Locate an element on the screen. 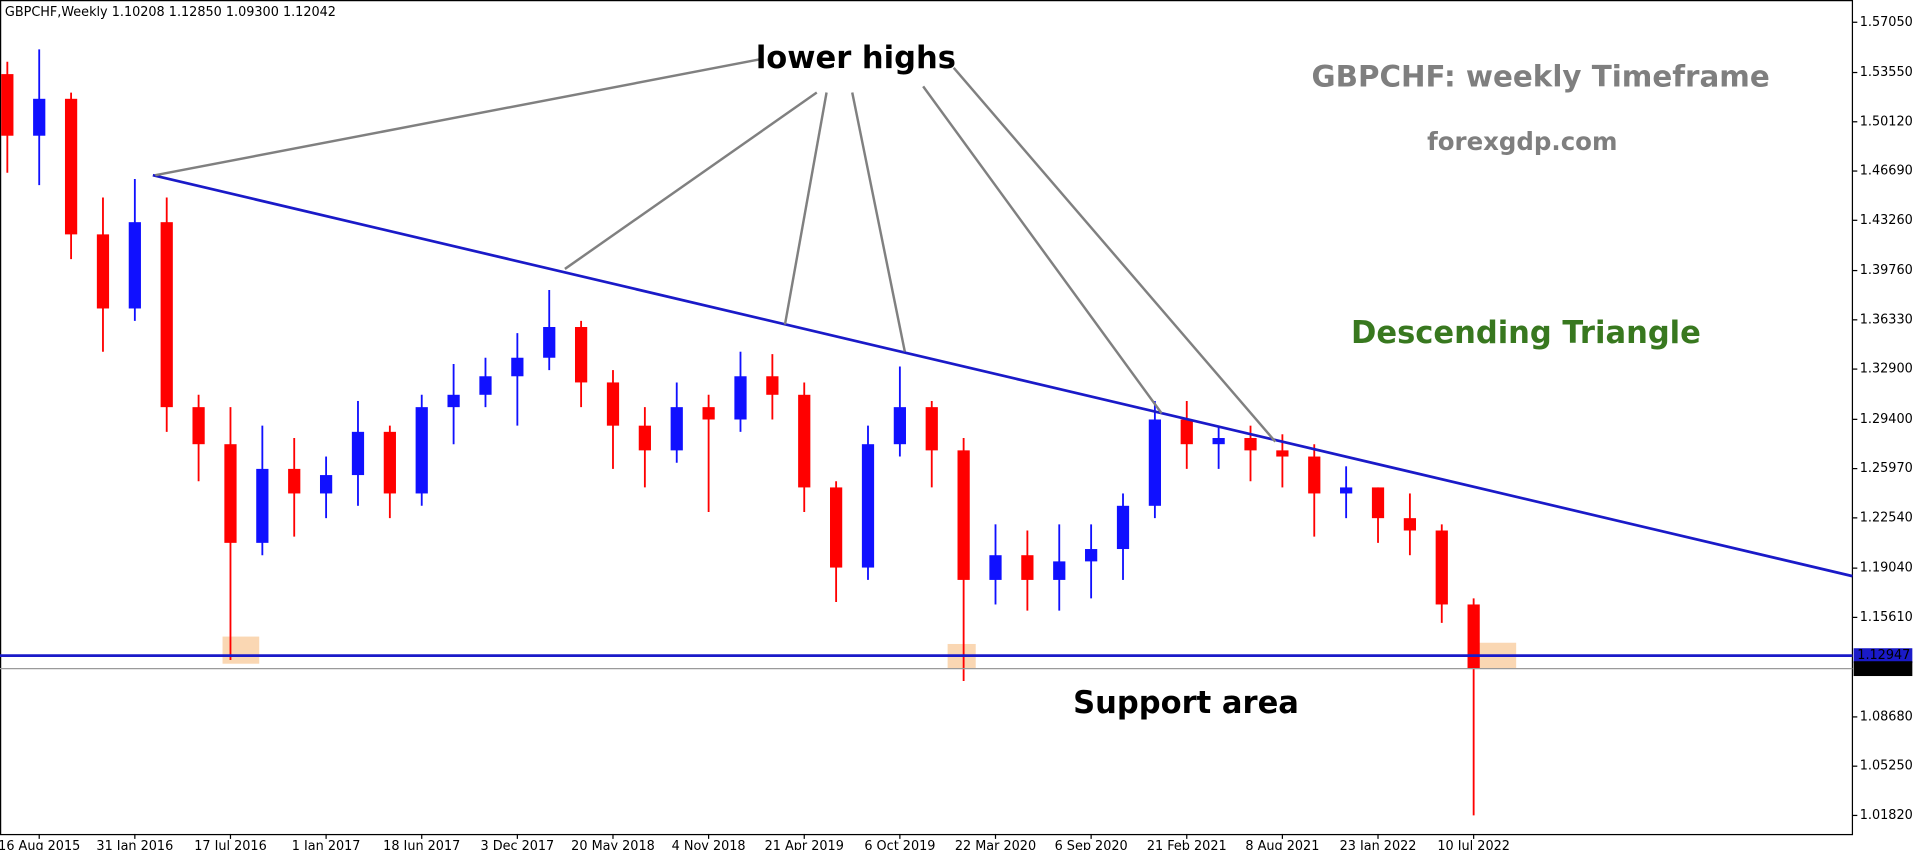  annotation: lower highs is located at coordinates (856, 58).